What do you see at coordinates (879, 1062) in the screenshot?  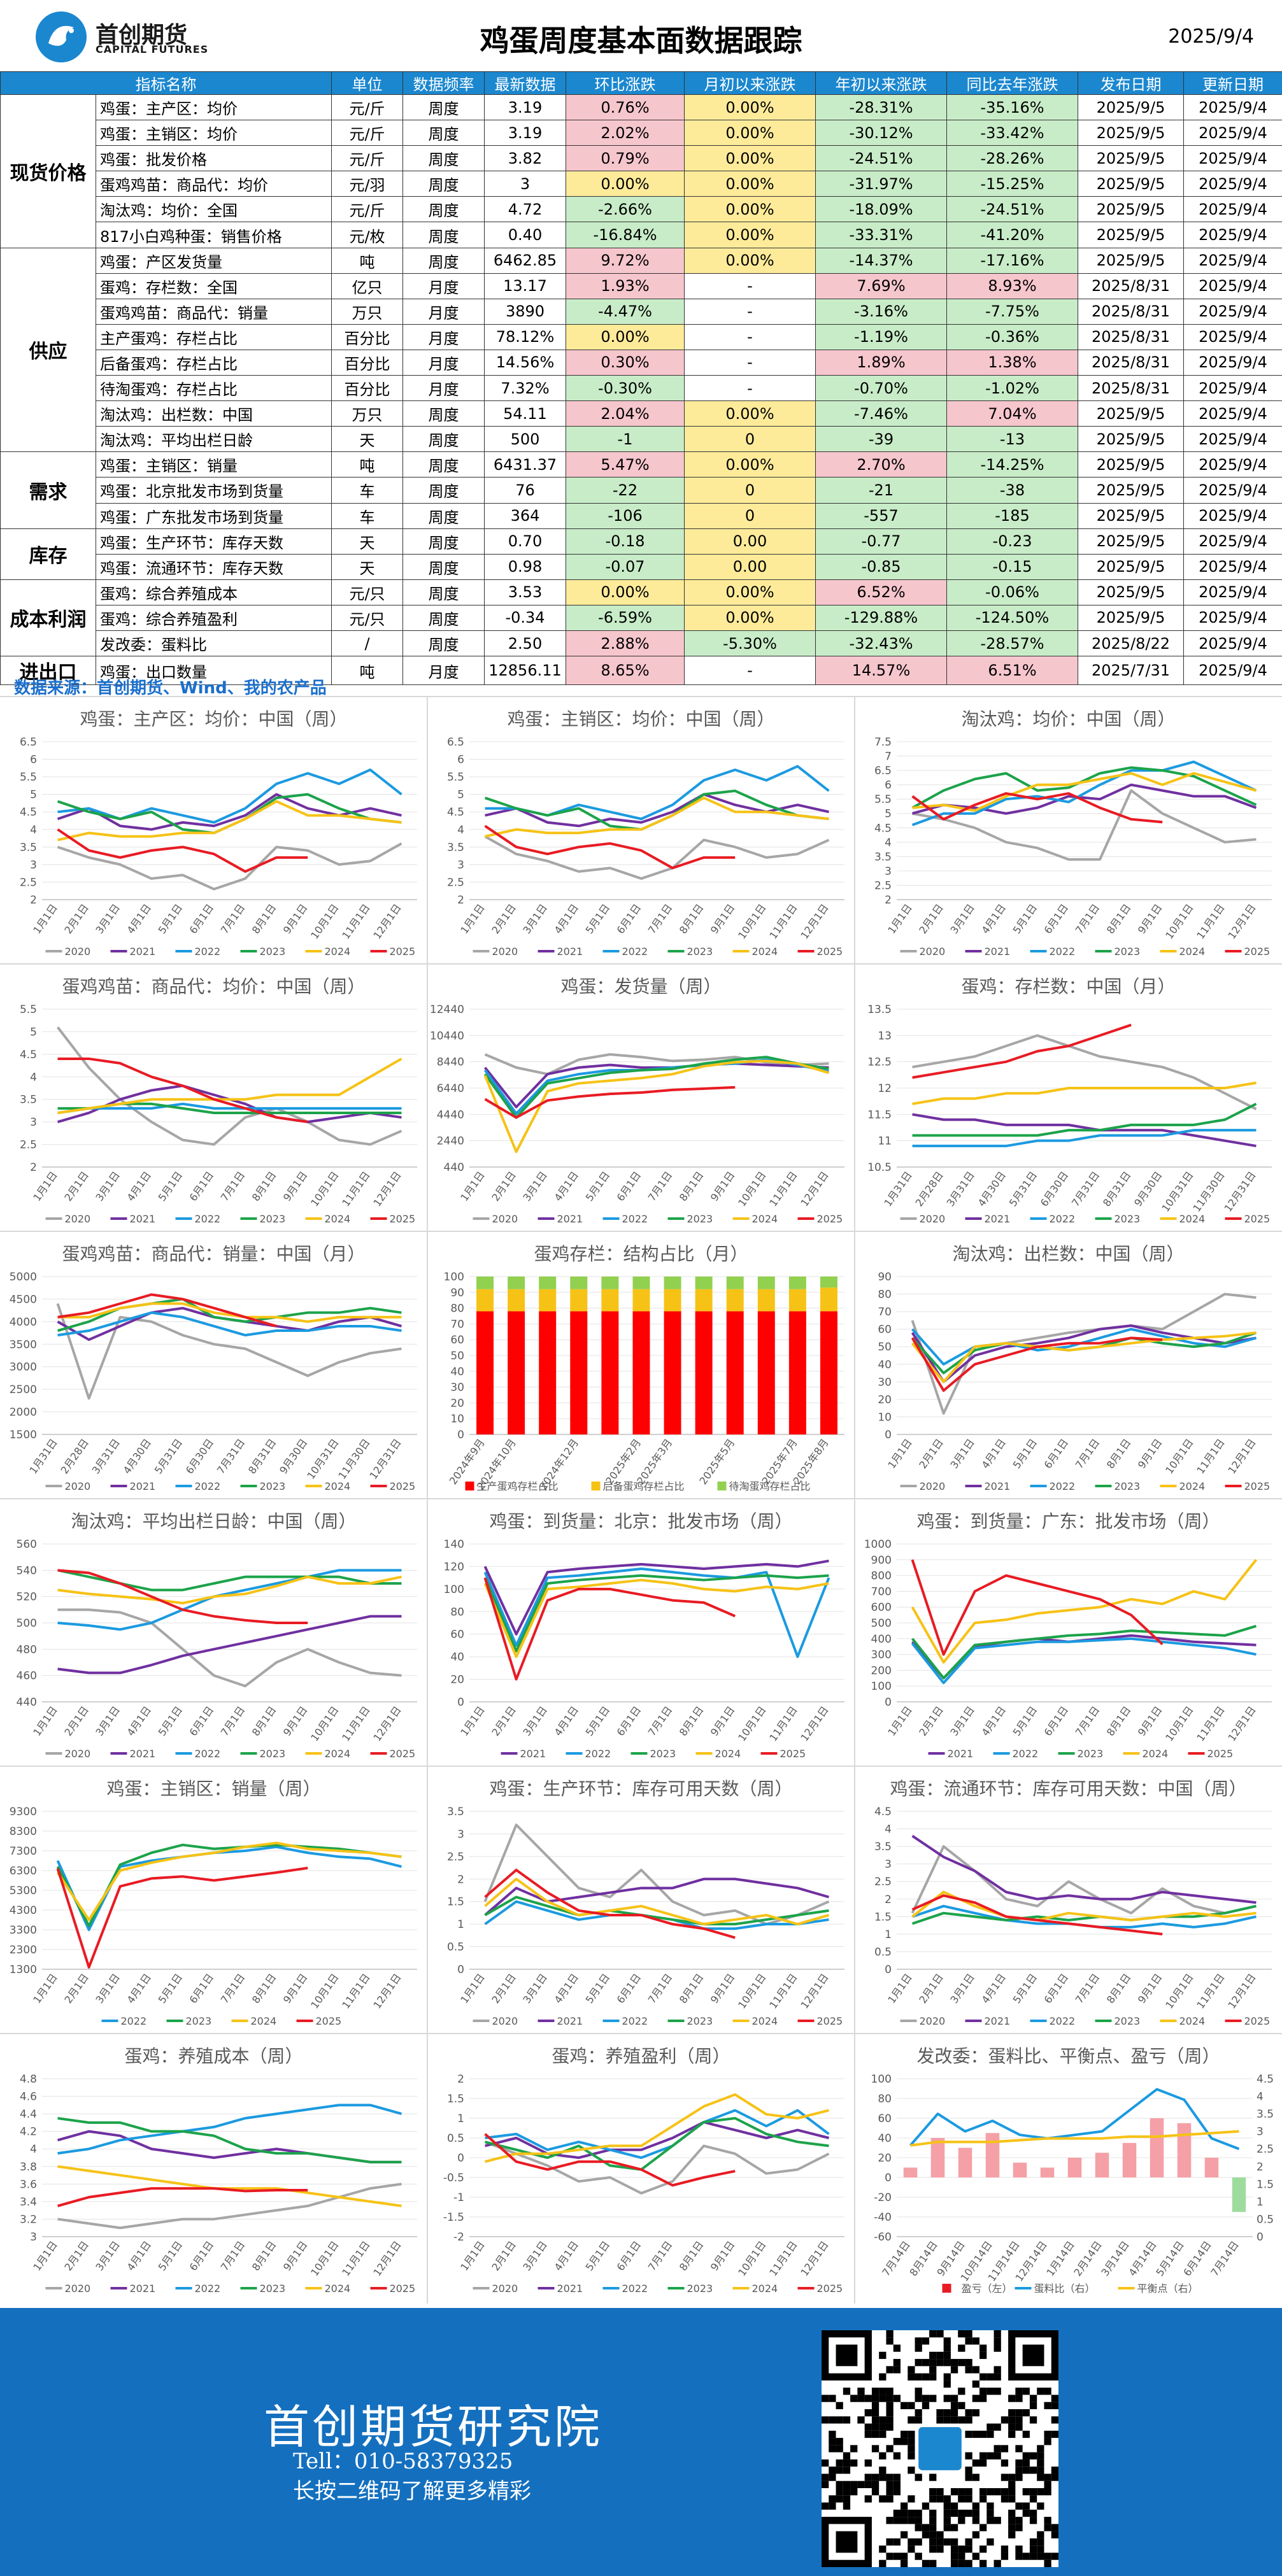 I see `y-tick-label: 12.5` at bounding box center [879, 1062].